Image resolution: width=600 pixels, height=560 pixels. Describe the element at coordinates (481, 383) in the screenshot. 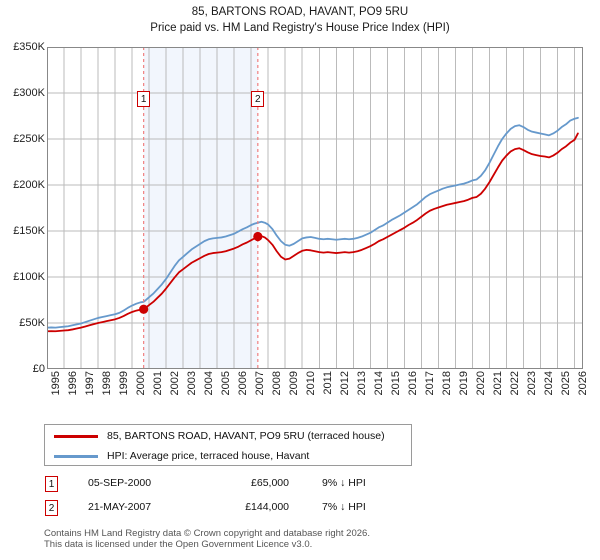

I see `x-tick-label: 2020` at that location.